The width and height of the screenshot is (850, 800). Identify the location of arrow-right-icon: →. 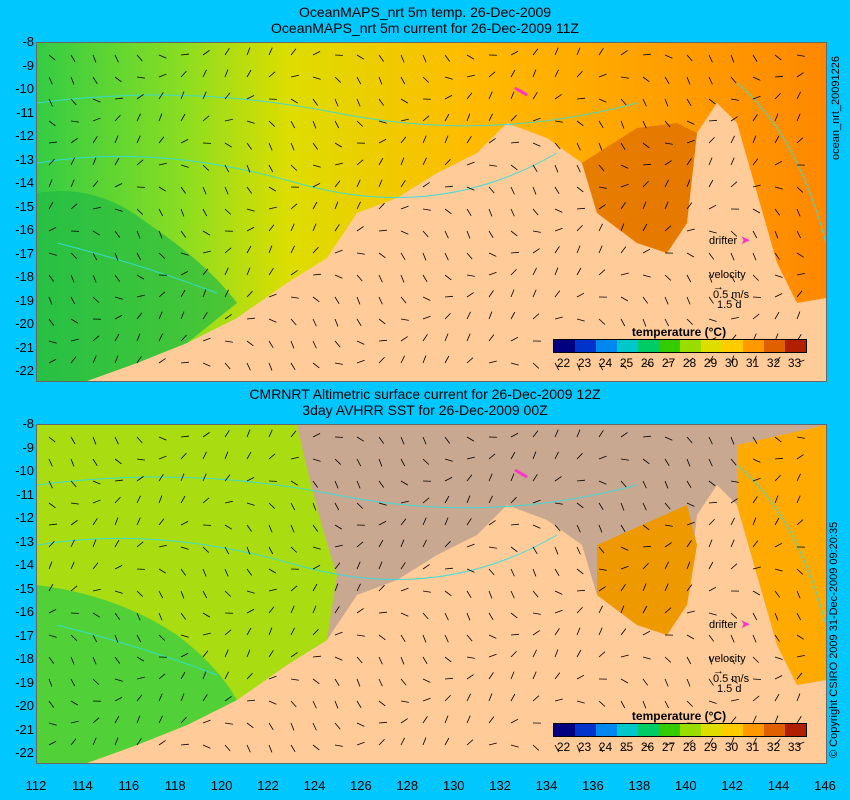
(718, 671).